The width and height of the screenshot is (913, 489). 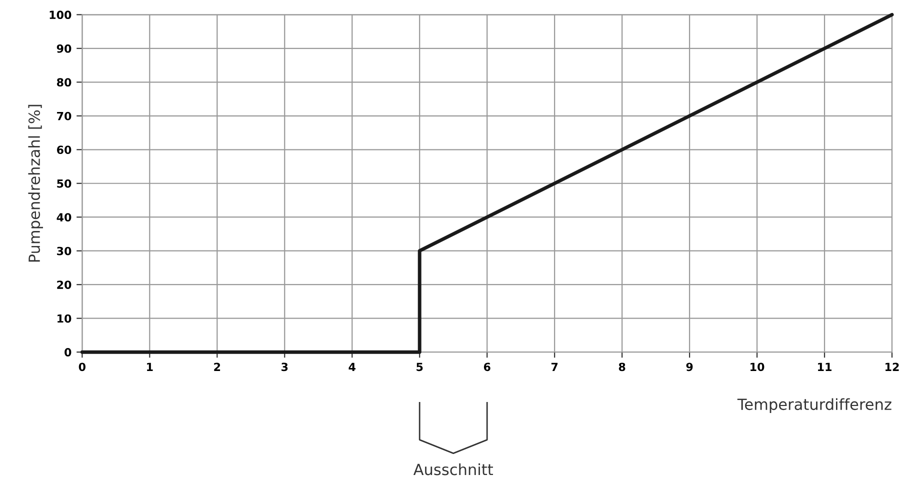 What do you see at coordinates (622, 367) in the screenshot?
I see `x-tick-label: 8` at bounding box center [622, 367].